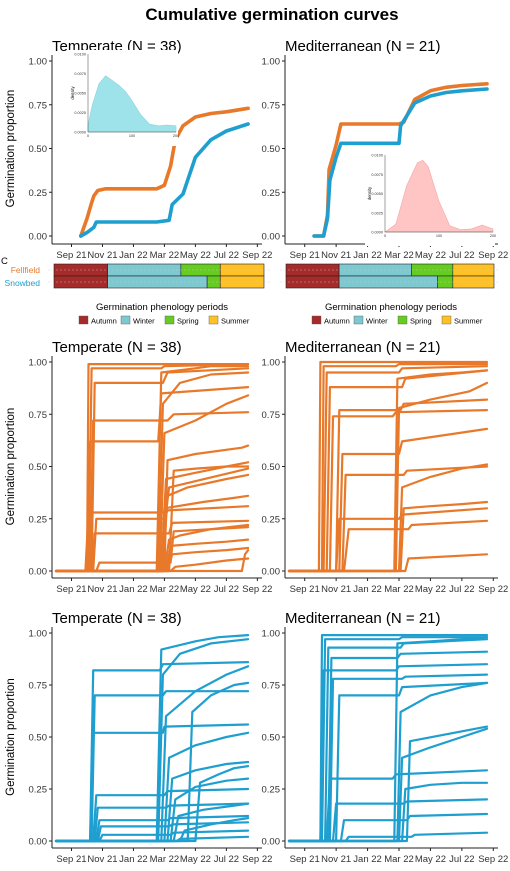 The image size is (510, 871). Describe the element at coordinates (26, 270) in the screenshot. I see `fellfield-label: Fellfield` at that location.